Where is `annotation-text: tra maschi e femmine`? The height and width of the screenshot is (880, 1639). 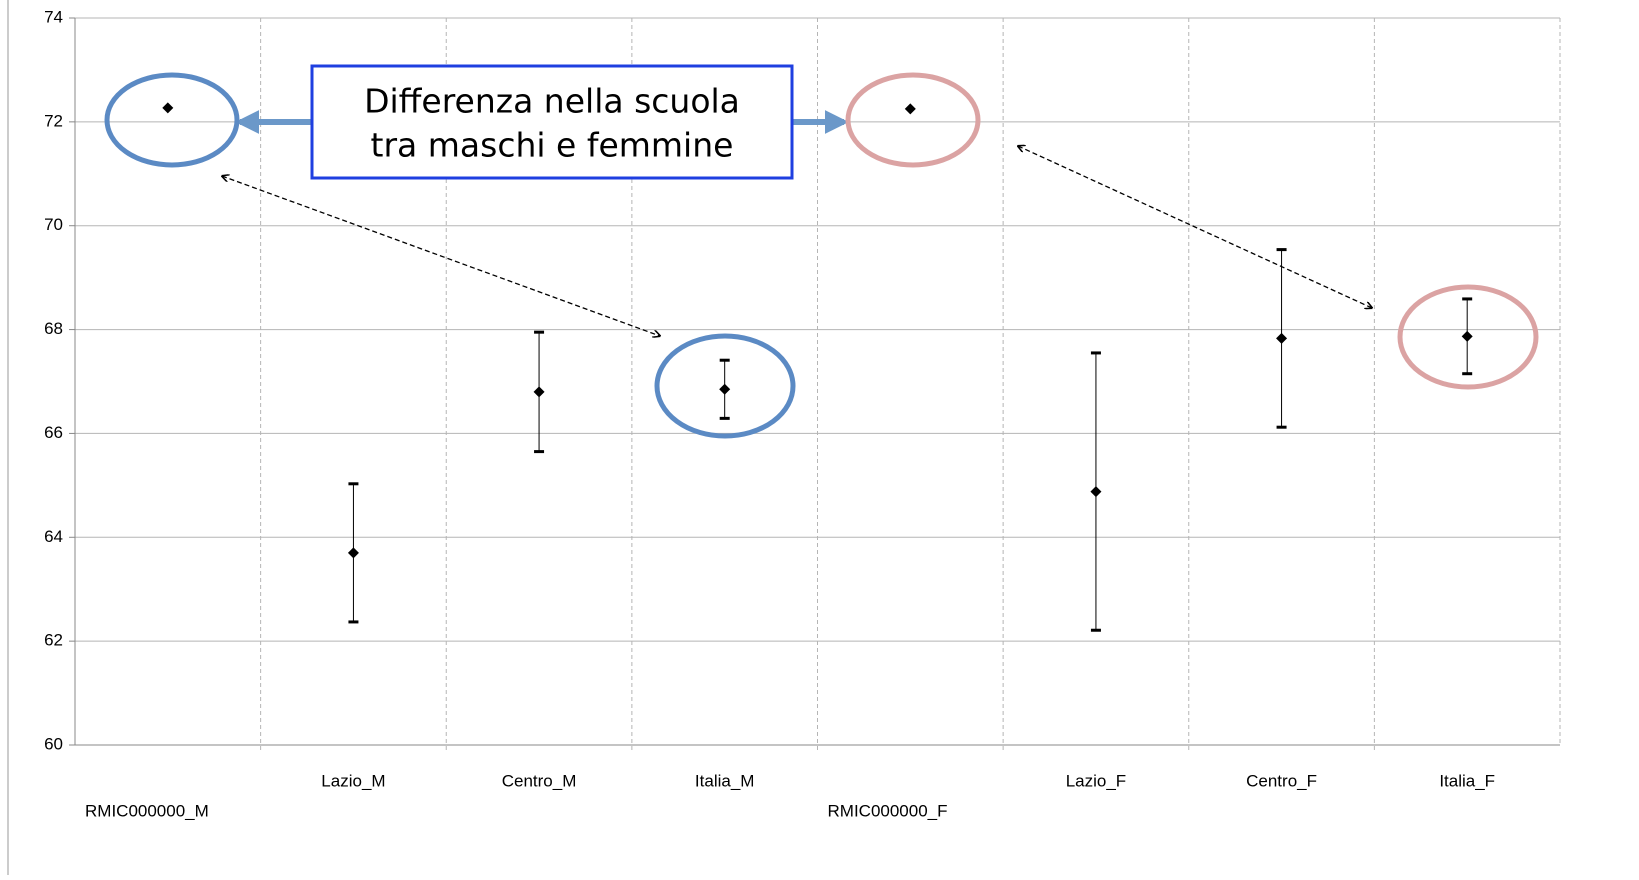
annotation-text: tra maschi e femmine is located at coordinates (552, 145).